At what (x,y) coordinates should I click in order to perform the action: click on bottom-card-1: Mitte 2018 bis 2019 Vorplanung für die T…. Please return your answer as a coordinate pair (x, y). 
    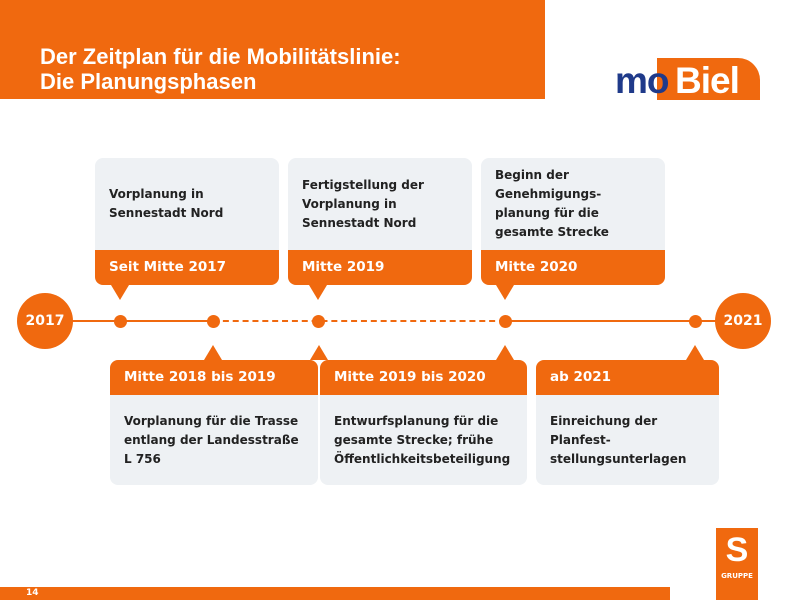
    Looking at the image, I should click on (214, 422).